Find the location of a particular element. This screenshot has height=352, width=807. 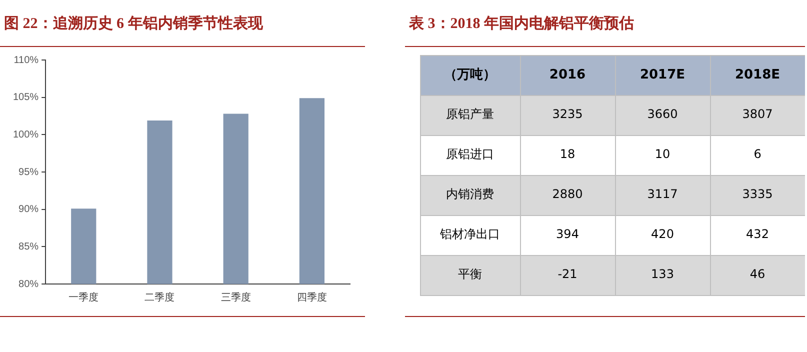

x-tick-label: 四季度 is located at coordinates (311, 298).